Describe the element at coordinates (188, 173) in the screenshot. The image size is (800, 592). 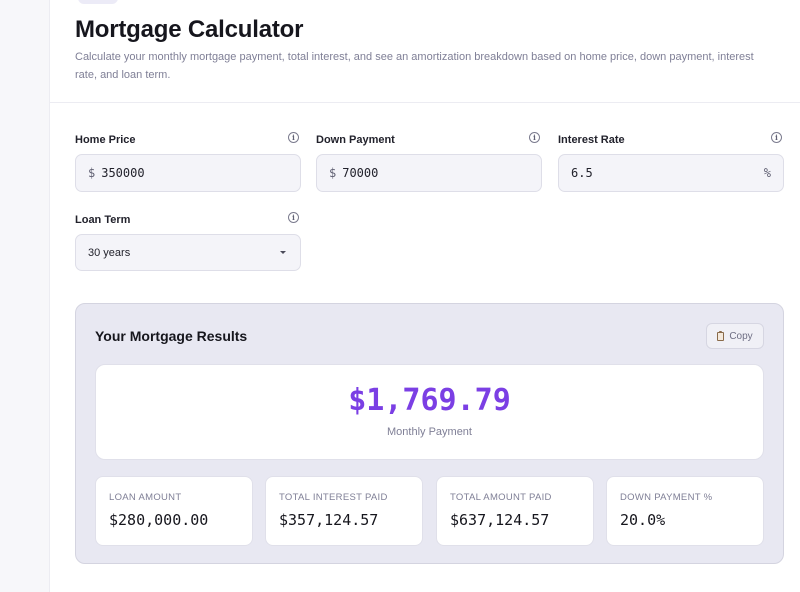
I see `home-price-input: $ 350000` at that location.